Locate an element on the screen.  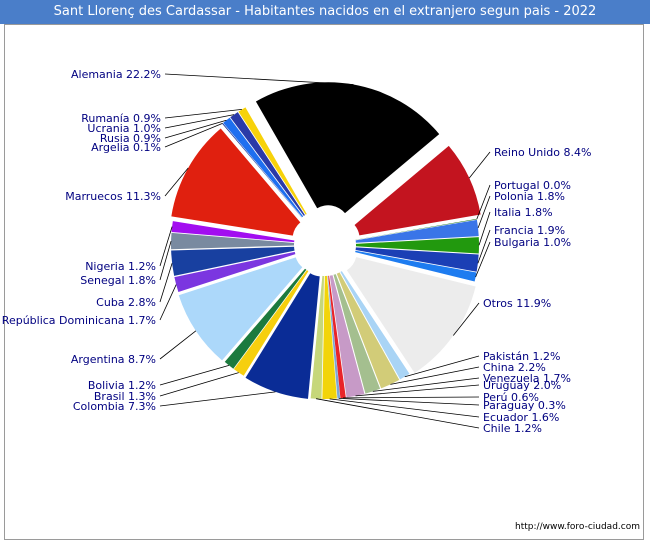
pie-slice-colombia is located at coordinates (282, 336).